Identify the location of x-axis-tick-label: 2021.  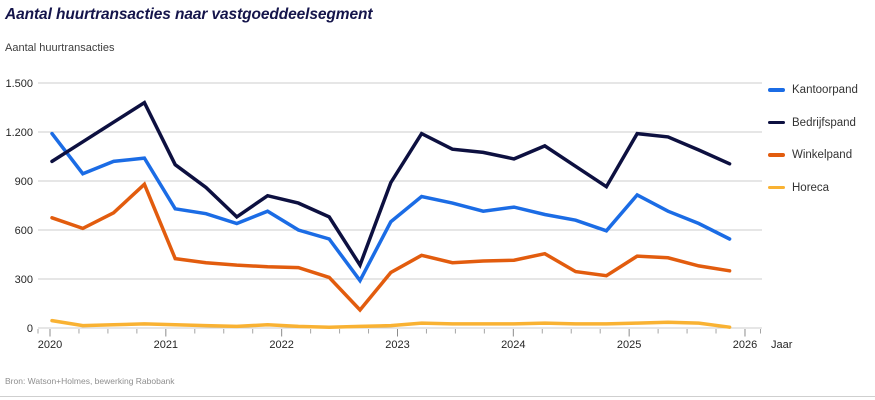
(166, 345).